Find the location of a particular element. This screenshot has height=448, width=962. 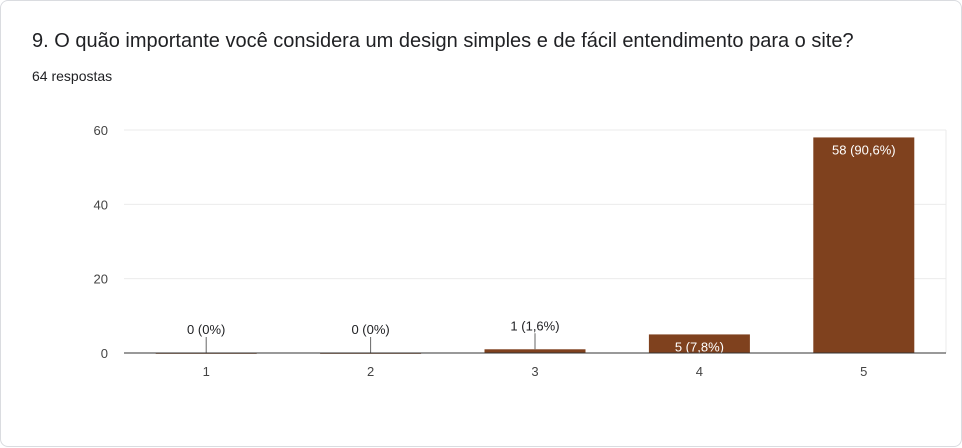

x-tick-label: 4 is located at coordinates (699, 371).